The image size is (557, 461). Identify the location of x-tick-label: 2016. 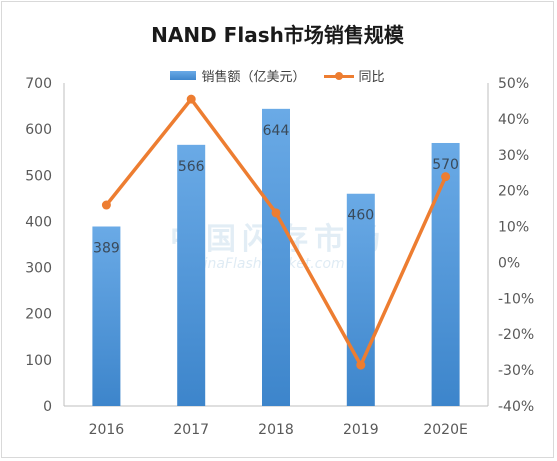
(107, 430).